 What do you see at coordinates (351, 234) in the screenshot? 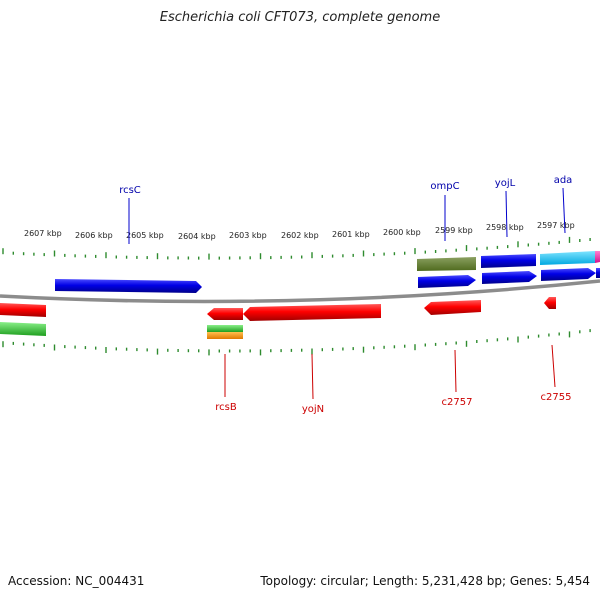
I see `scale-label: 2601 kbp` at bounding box center [351, 234].